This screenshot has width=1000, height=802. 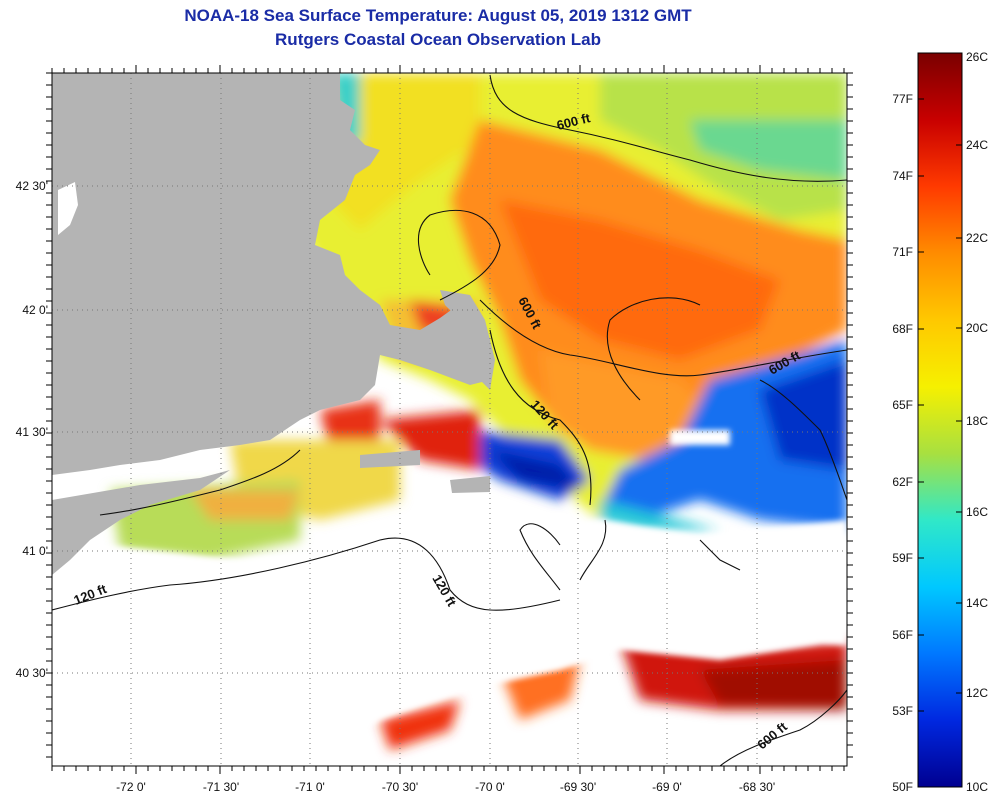 What do you see at coordinates (902, 252) in the screenshot?
I see `fahrenheit-label: 71F` at bounding box center [902, 252].